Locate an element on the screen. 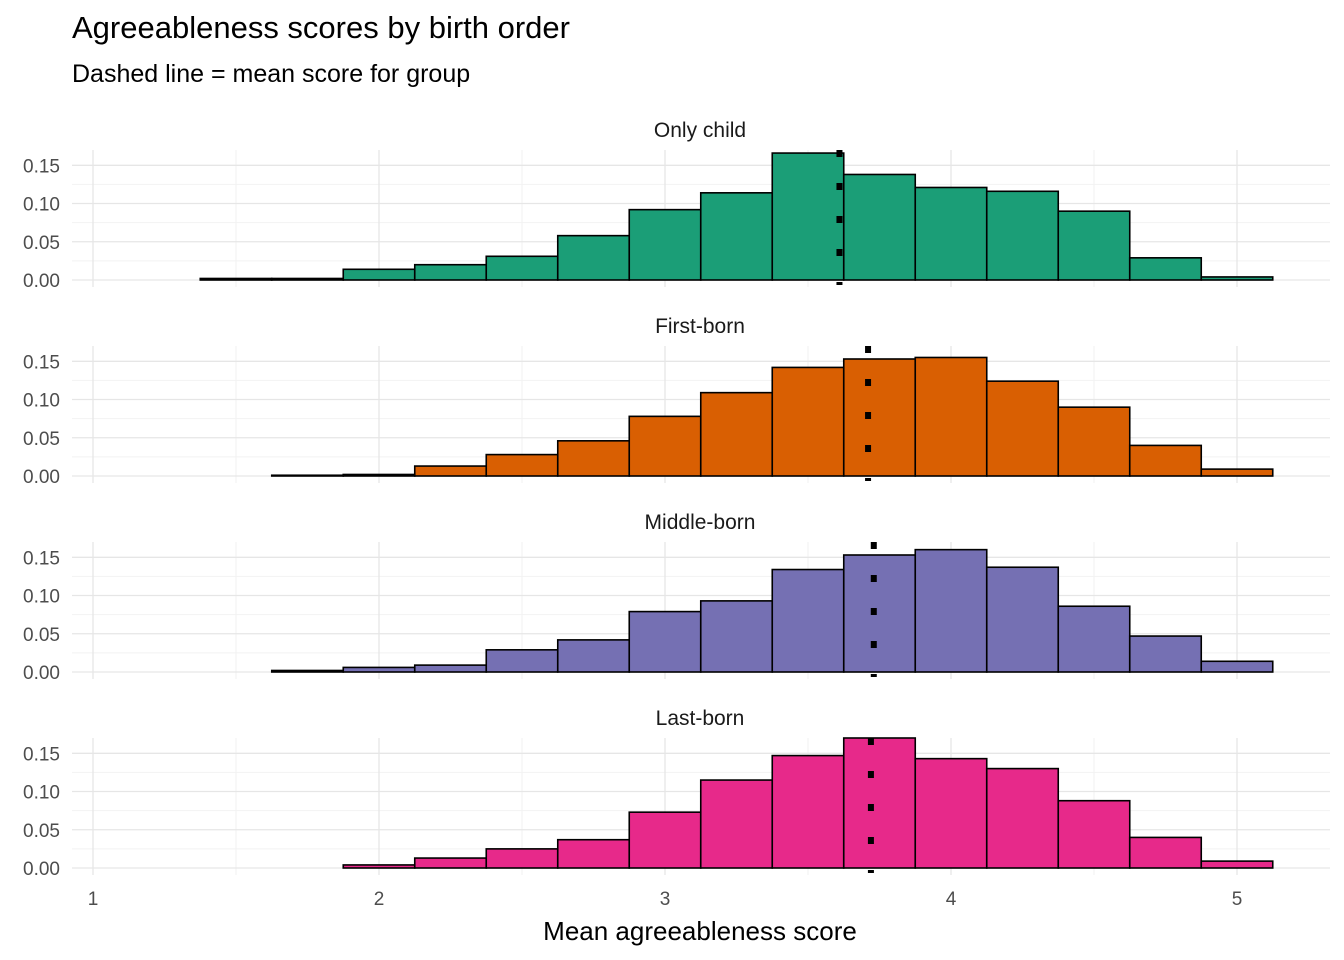  chart-subtitle: Dashed line = mean score for group is located at coordinates (271, 74).